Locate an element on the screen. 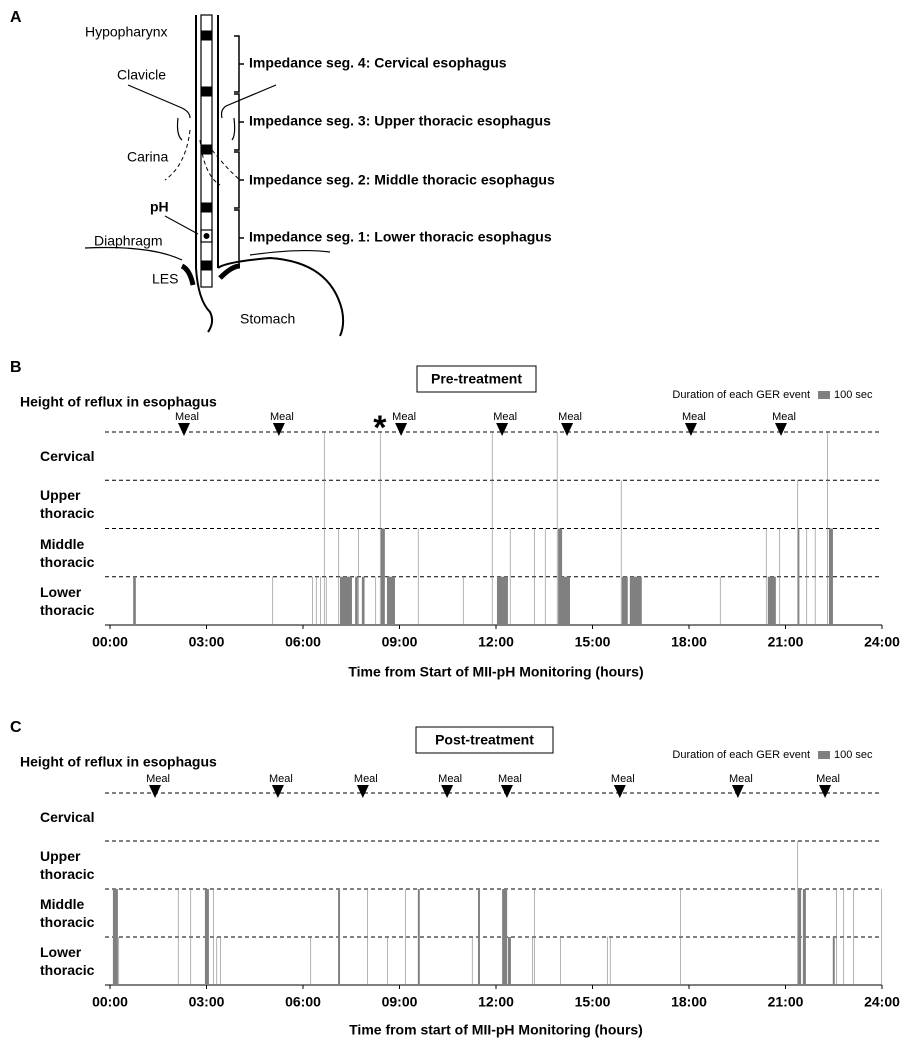  diagram-label: Diaphragm is located at coordinates (128, 241).